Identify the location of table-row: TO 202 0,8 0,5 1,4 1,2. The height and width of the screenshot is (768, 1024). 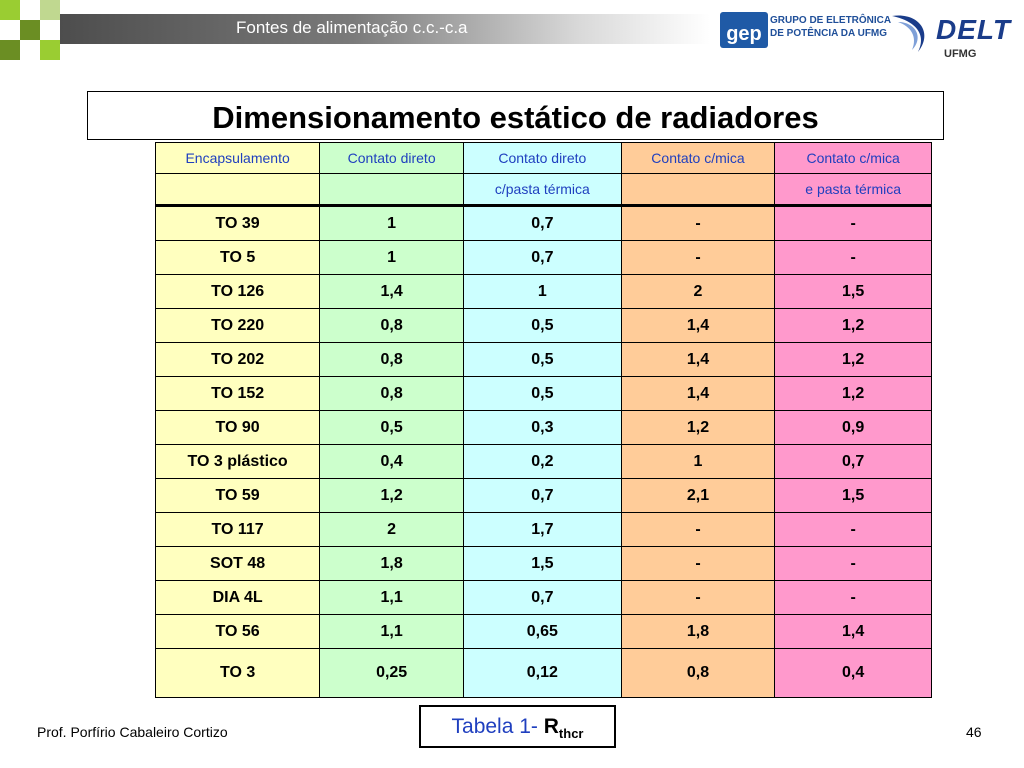
(543, 359).